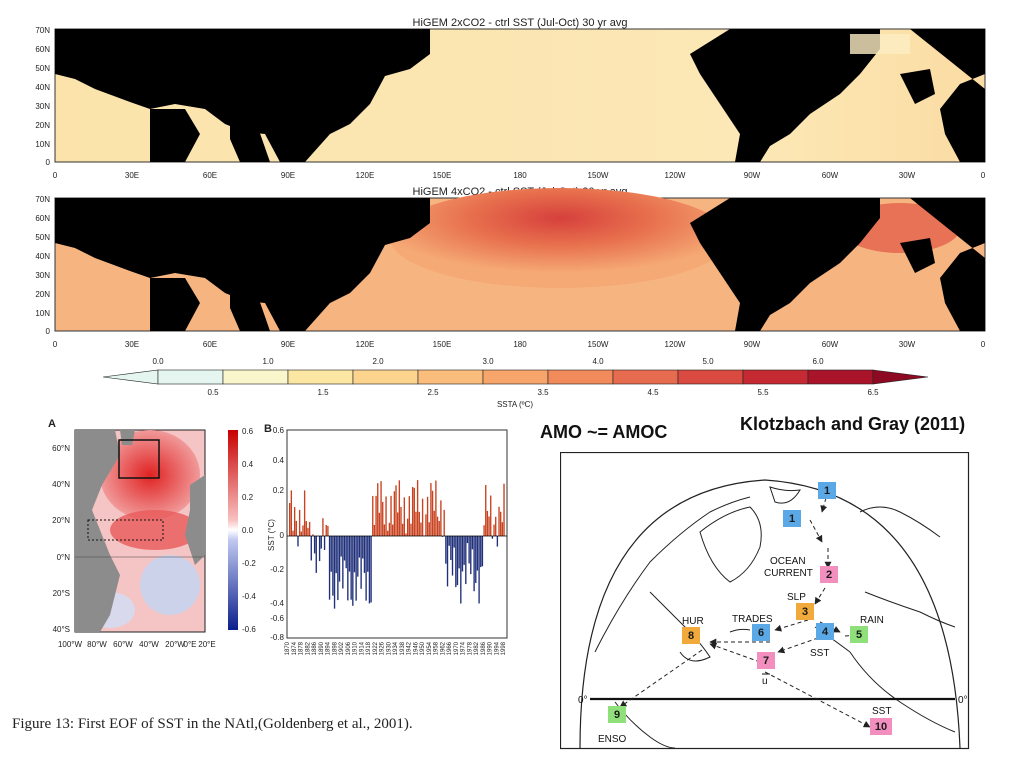 The image size is (1024, 768). What do you see at coordinates (880, 44) in the screenshot?
I see `ocean-highlight` at bounding box center [880, 44].